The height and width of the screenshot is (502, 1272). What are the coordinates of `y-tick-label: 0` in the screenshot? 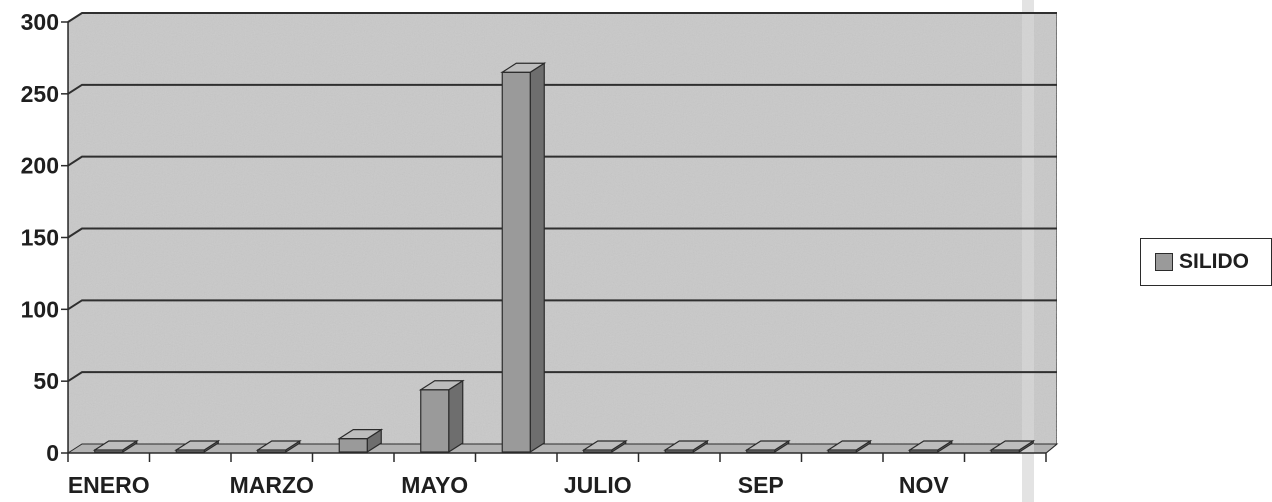 It's located at (52, 453).